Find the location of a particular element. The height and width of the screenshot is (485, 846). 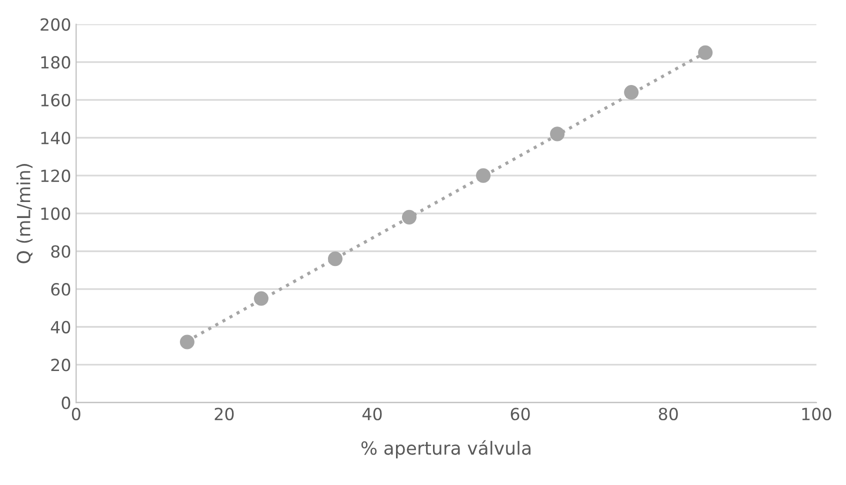

y-tick-label: 140 is located at coordinates (55, 138).